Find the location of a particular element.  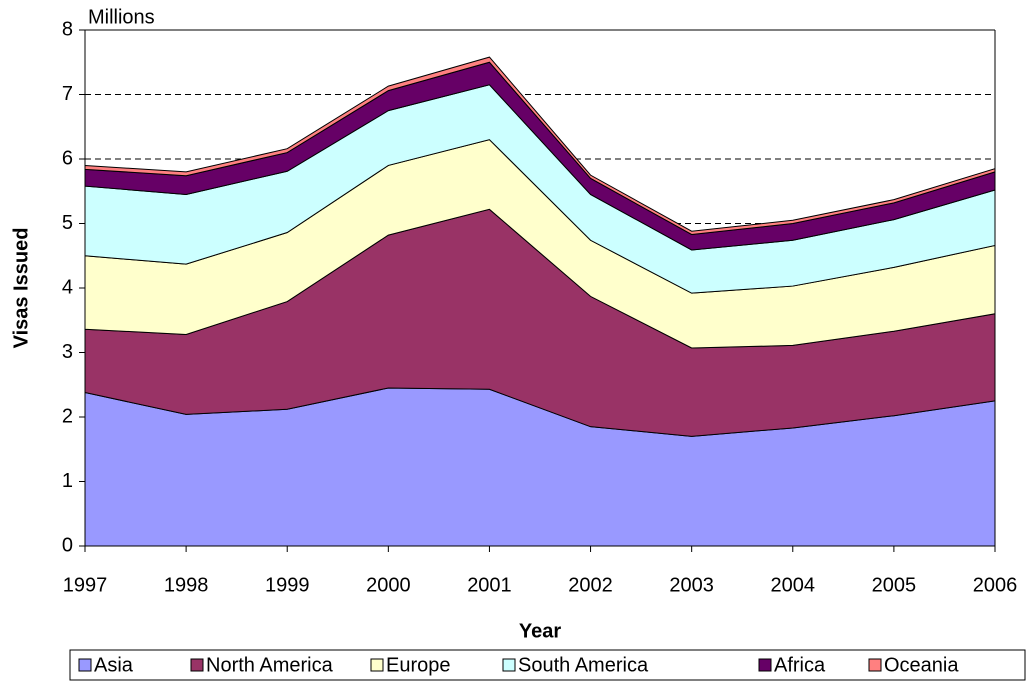

y-tick-label: 2 is located at coordinates (67, 416).